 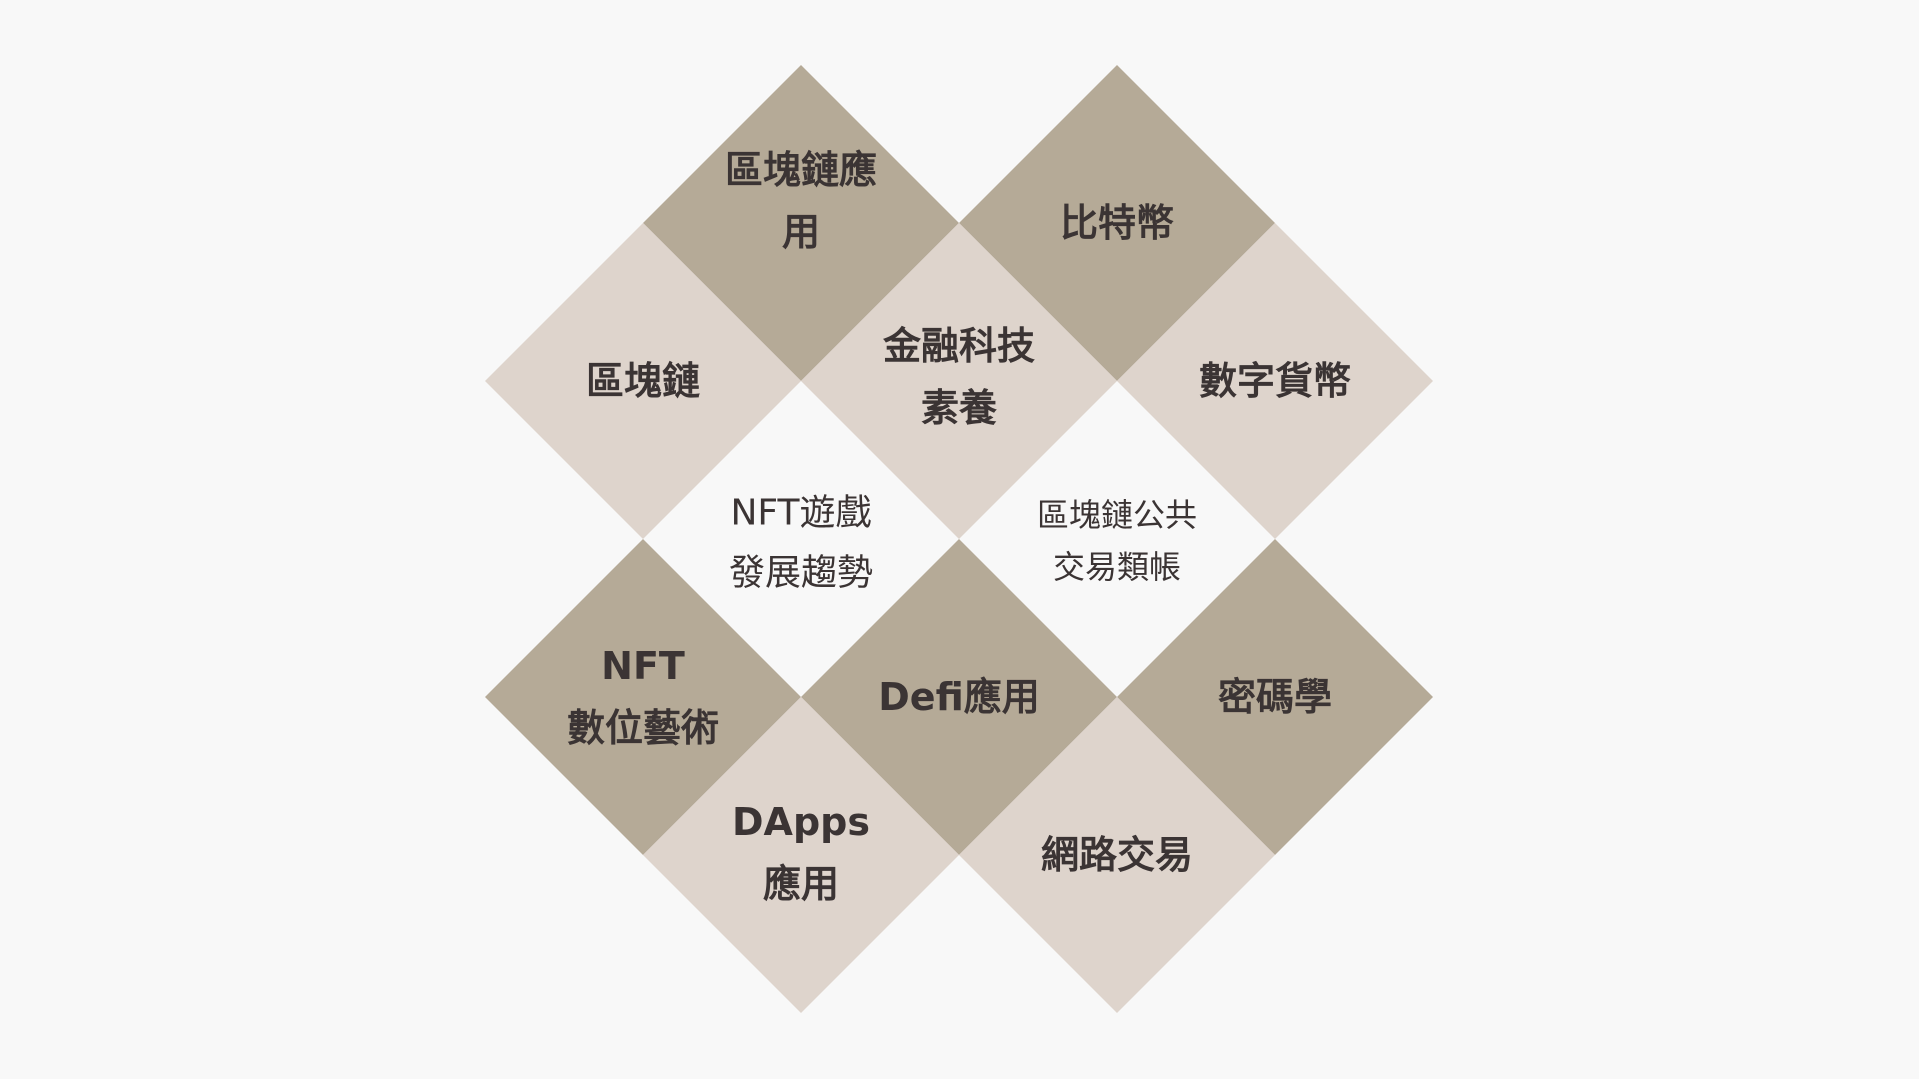 I want to click on tile-label-nft-digital-art-line-1: NFT, so click(x=643, y=666).